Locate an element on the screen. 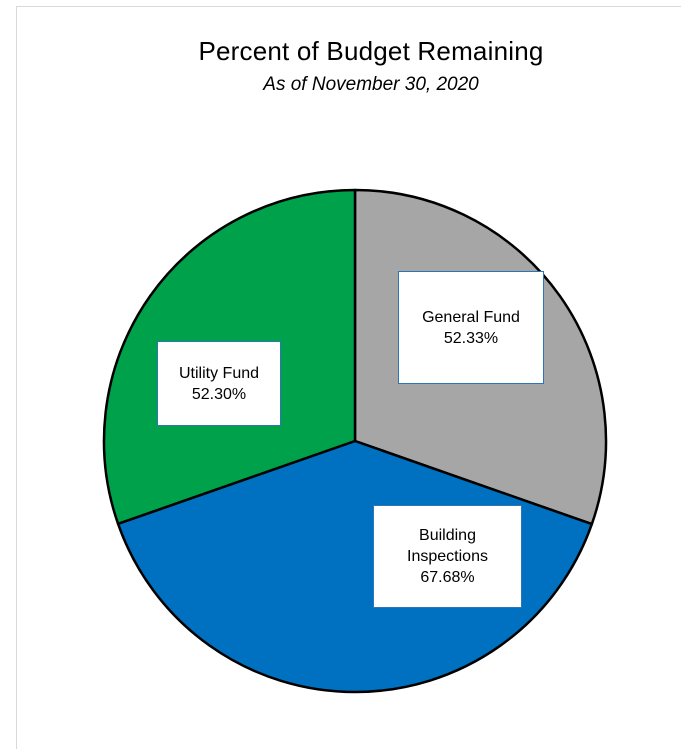 The height and width of the screenshot is (750, 682). slice-label-value: 52.30% is located at coordinates (219, 394).